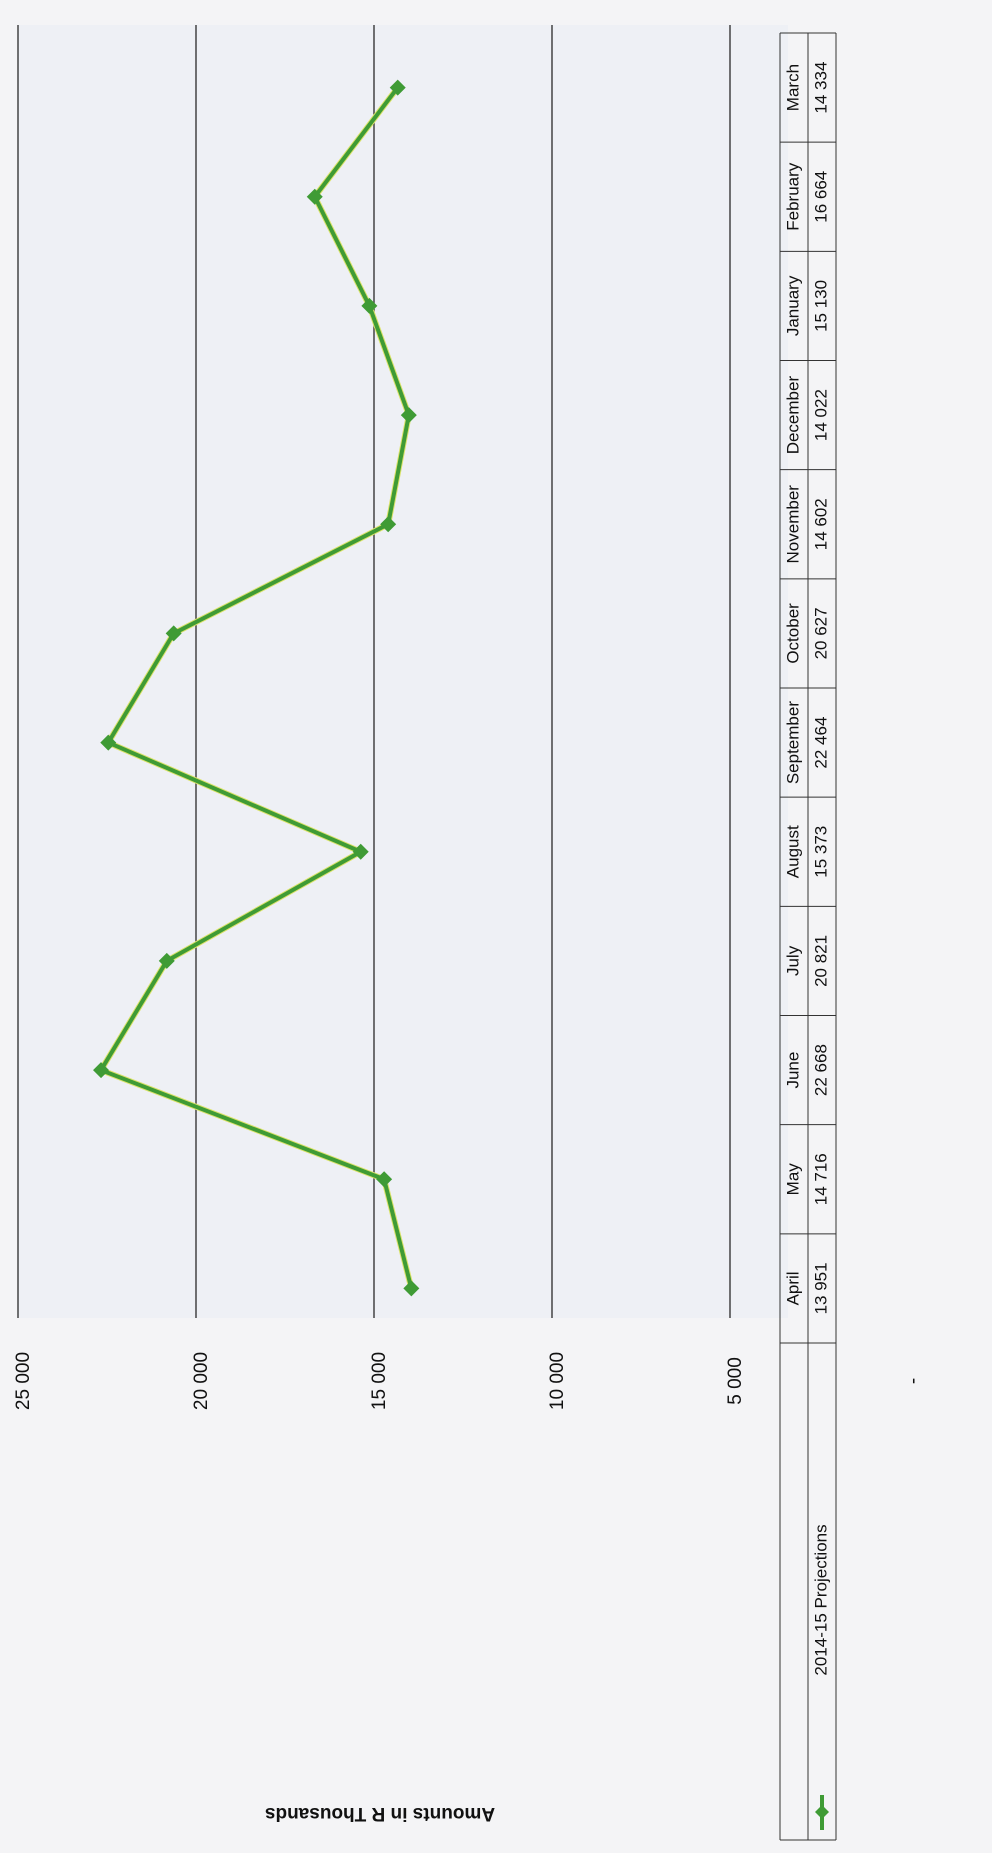 The height and width of the screenshot is (1853, 992). Describe the element at coordinates (735, 1381) in the screenshot. I see `y-tick-label: 5 000` at that location.